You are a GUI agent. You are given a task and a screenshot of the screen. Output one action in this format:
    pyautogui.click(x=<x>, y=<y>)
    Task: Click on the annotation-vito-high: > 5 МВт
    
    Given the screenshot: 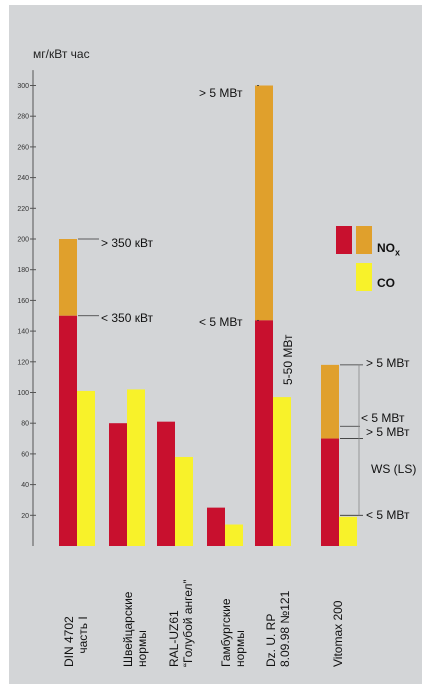 What is the action you would take?
    pyautogui.click(x=388, y=363)
    